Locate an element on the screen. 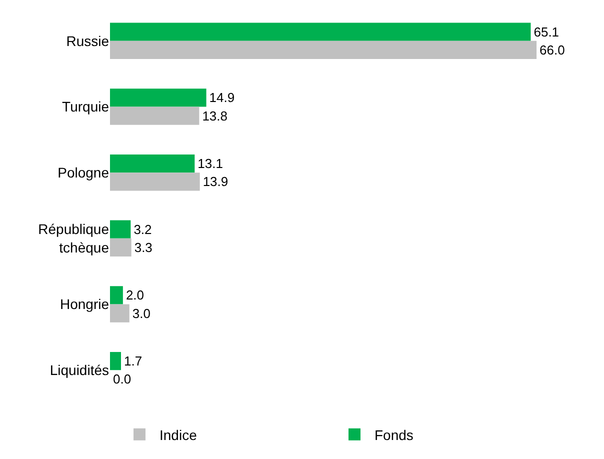  data-label: 0.0 is located at coordinates (122, 379).